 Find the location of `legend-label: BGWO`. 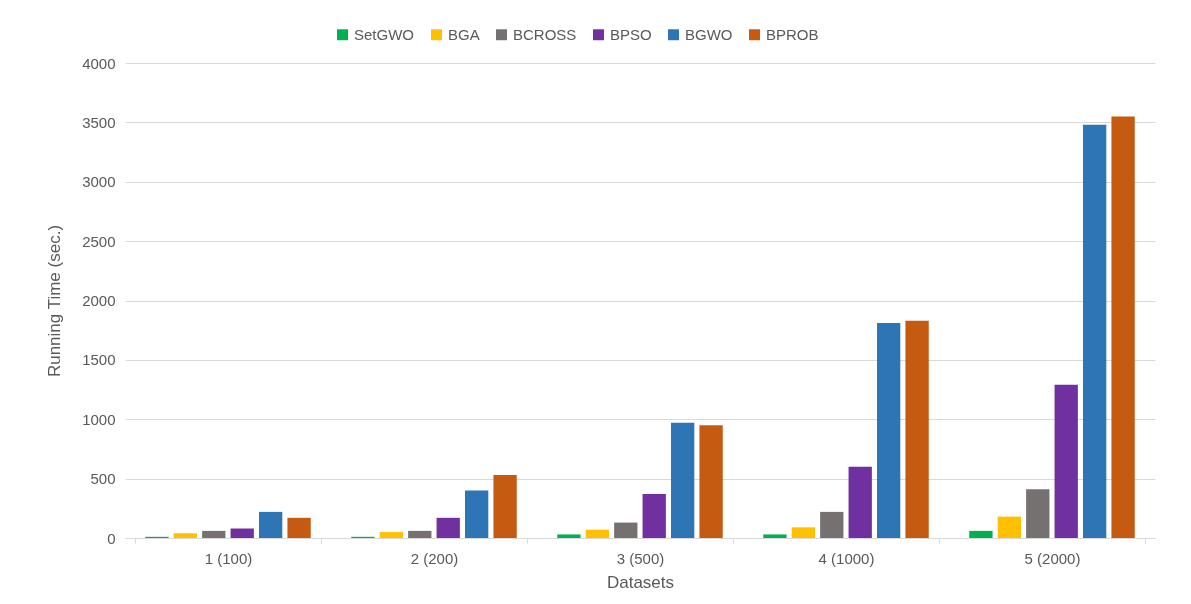

legend-label: BGWO is located at coordinates (709, 34).